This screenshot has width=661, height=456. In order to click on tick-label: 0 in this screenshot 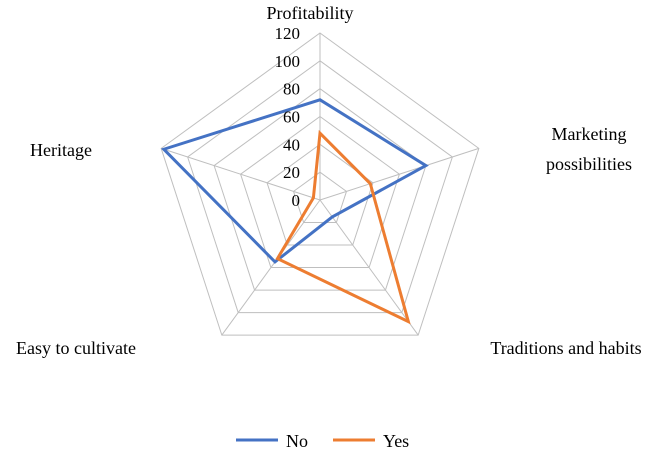, I will do `click(296, 200)`.